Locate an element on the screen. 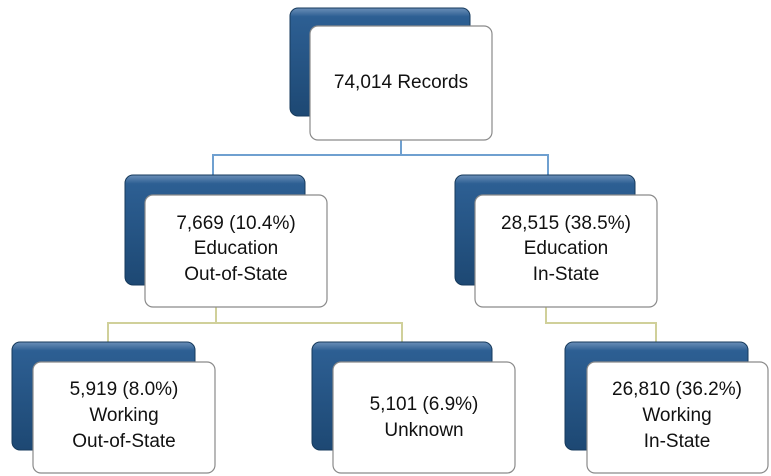 This screenshot has height=476, width=771. node: 26,810 (36.2%) Working In-State is located at coordinates (666, 407).